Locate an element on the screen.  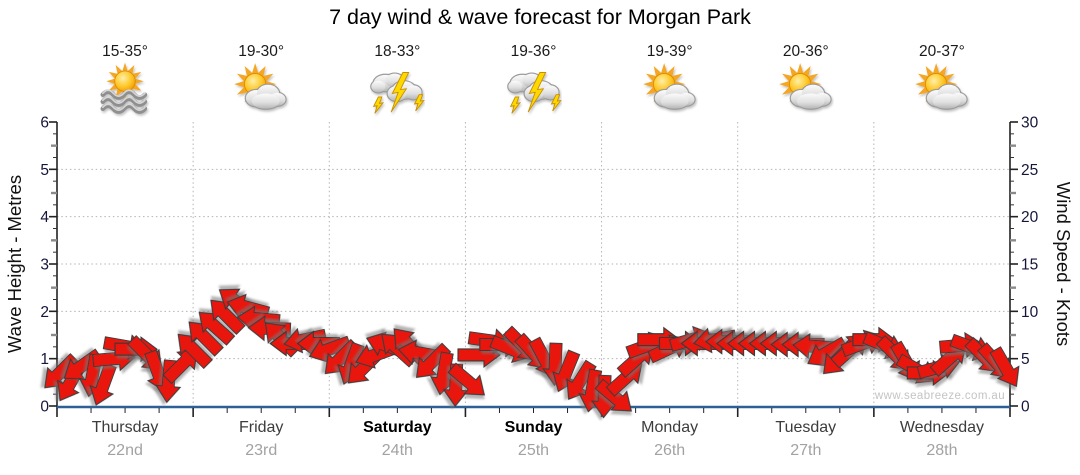
temp-range-label: 19-39° is located at coordinates (669, 51).